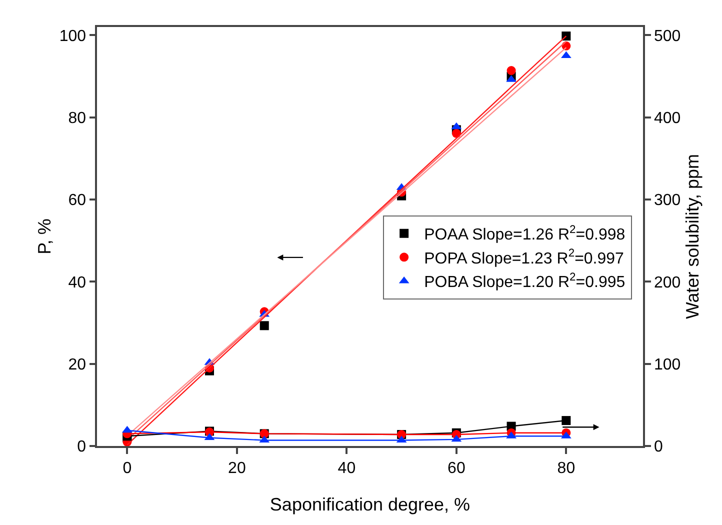 The image size is (722, 525). I want to click on x-tick-label: 60, so click(457, 468).